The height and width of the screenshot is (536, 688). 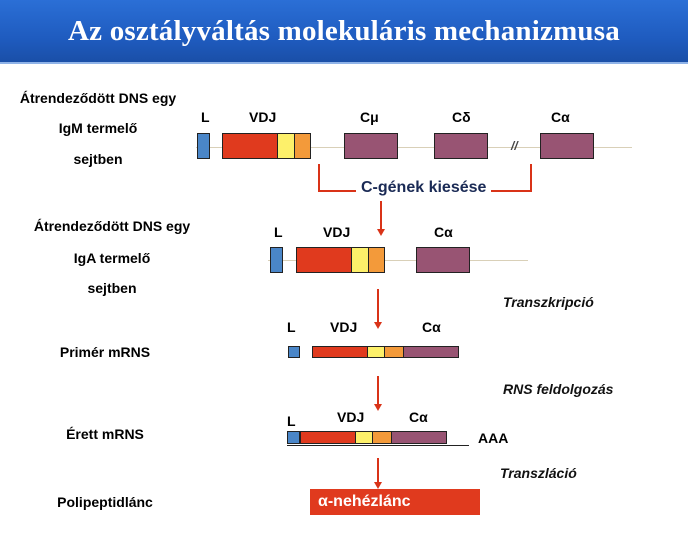 What do you see at coordinates (548, 302) in the screenshot?
I see `transcription-step-label: Transzkripció` at bounding box center [548, 302].